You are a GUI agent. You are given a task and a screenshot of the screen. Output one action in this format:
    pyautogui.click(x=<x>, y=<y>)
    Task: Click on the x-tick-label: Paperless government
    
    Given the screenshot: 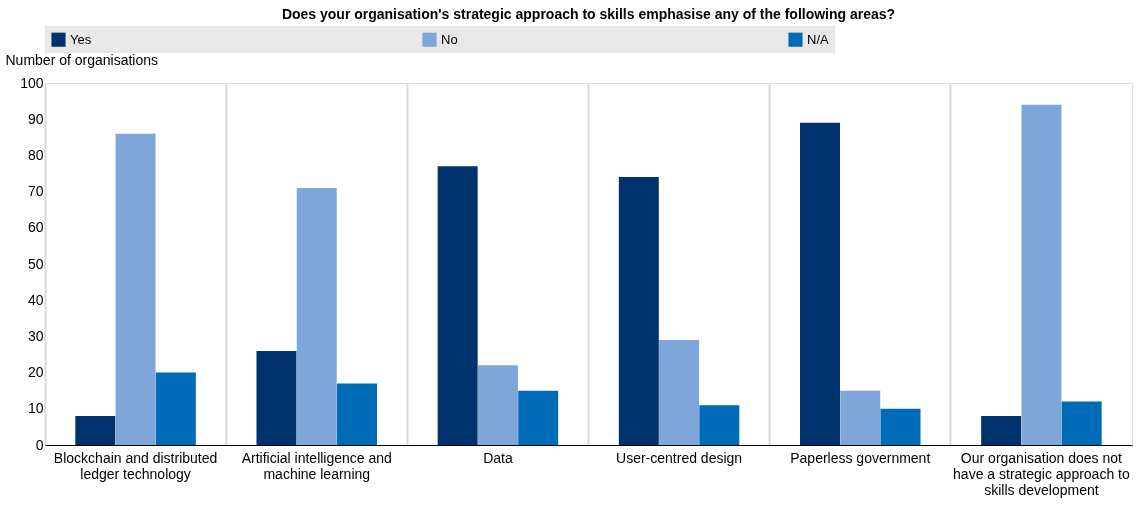 What is the action you would take?
    pyautogui.click(x=860, y=457)
    